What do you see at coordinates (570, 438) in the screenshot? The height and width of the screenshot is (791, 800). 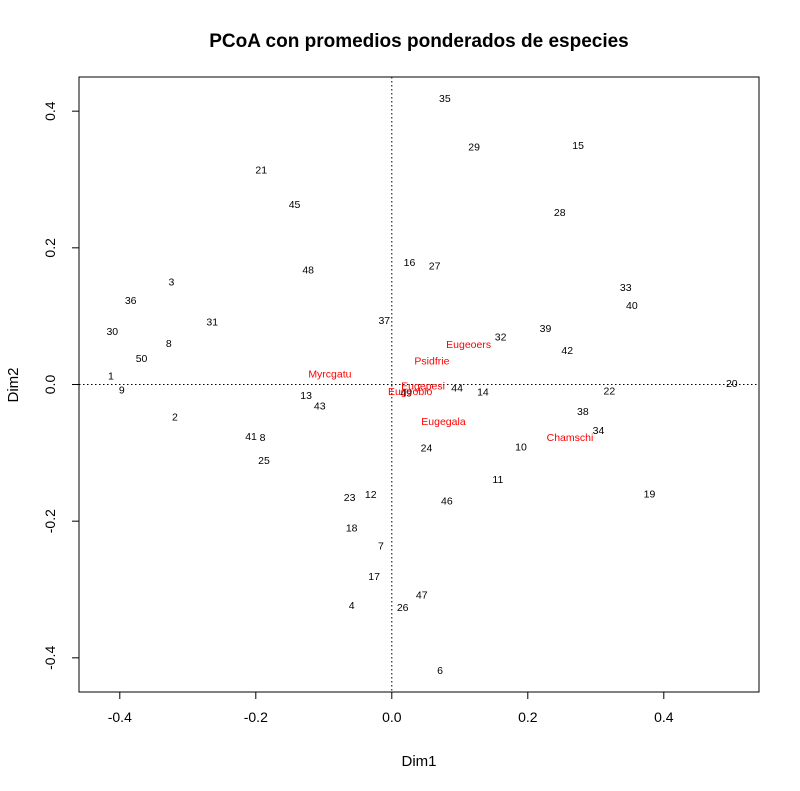 I see `species-point-label: Chamschi` at bounding box center [570, 438].